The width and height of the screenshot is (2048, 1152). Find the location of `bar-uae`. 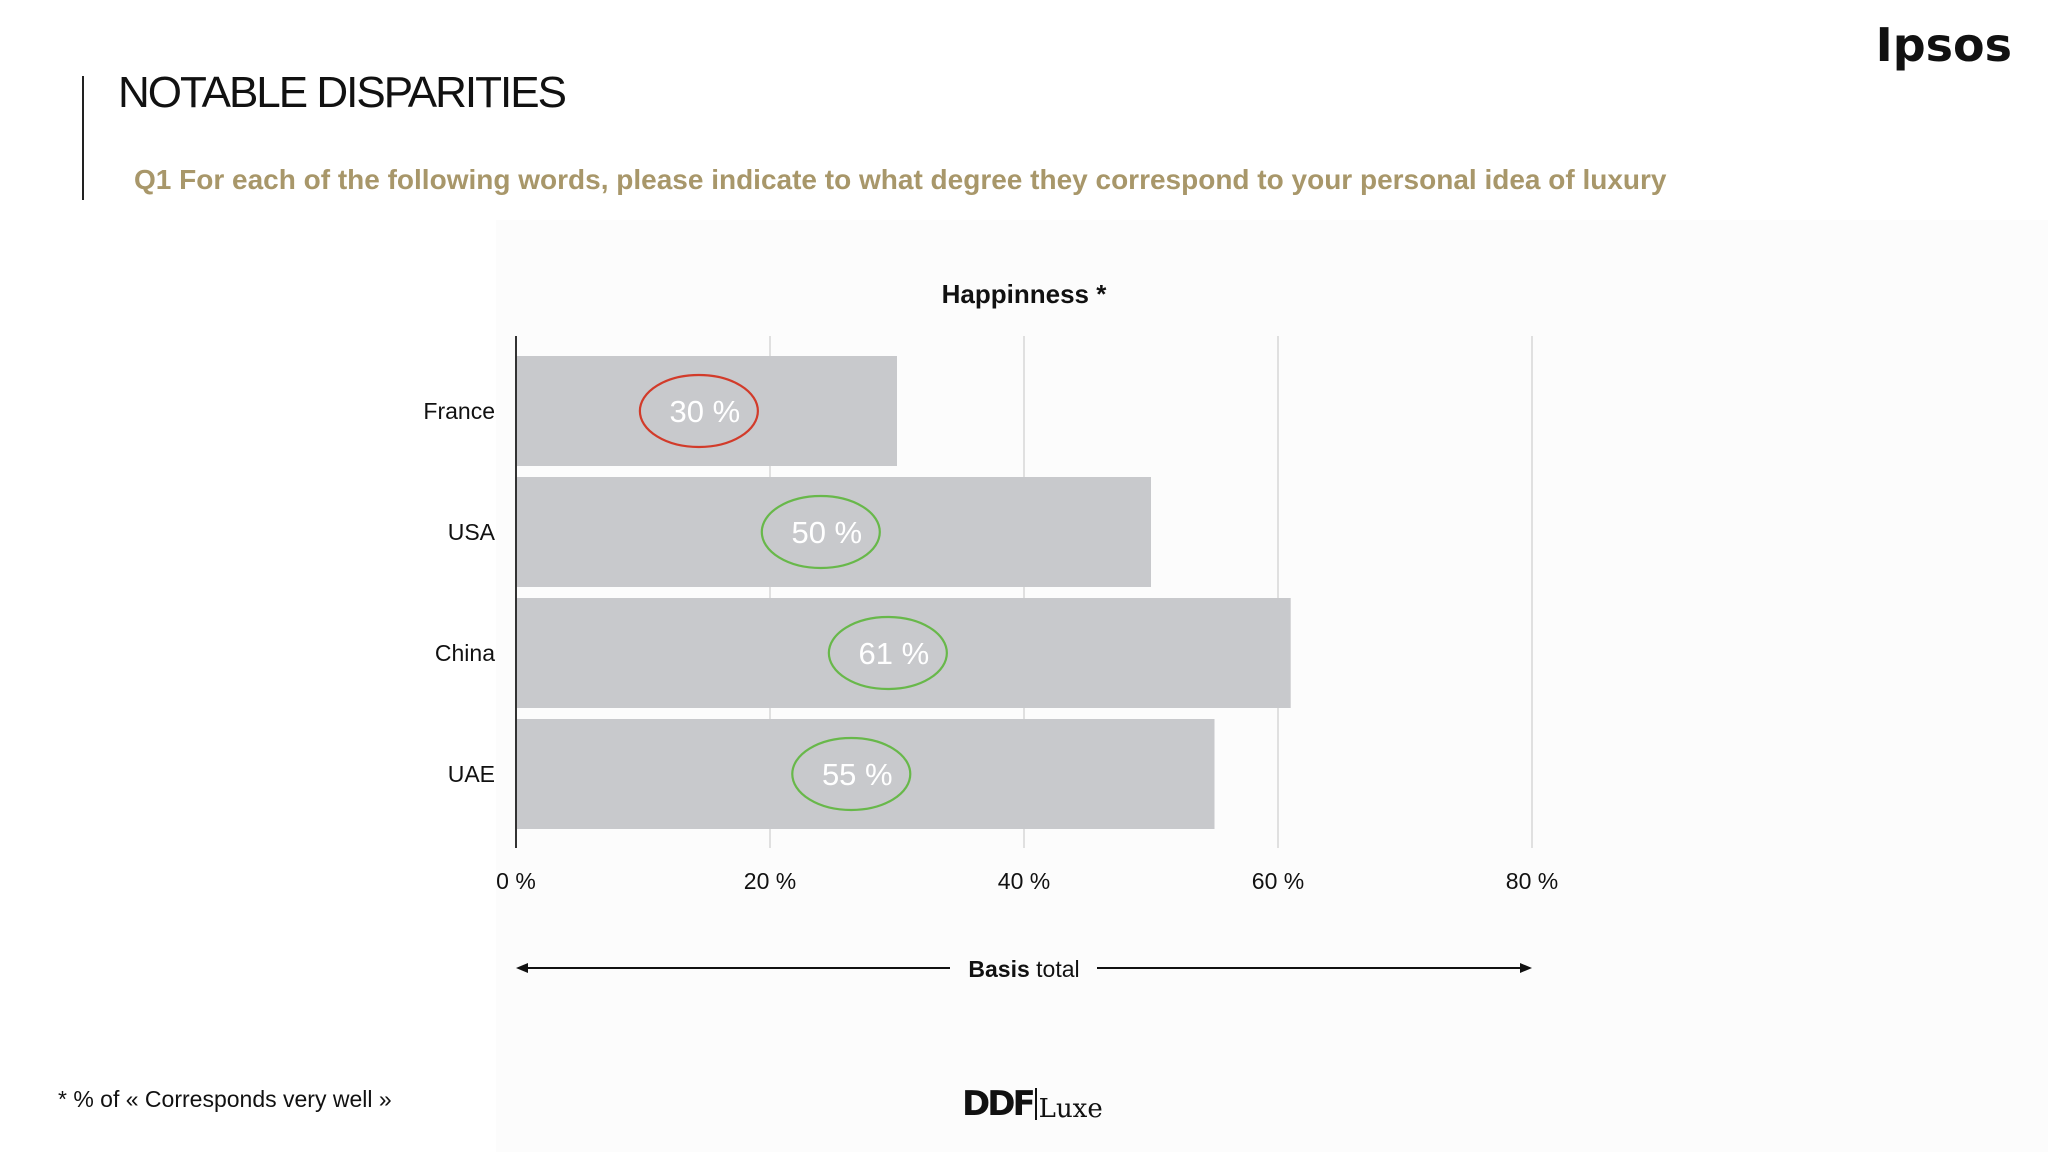

bar-uae is located at coordinates (865, 774).